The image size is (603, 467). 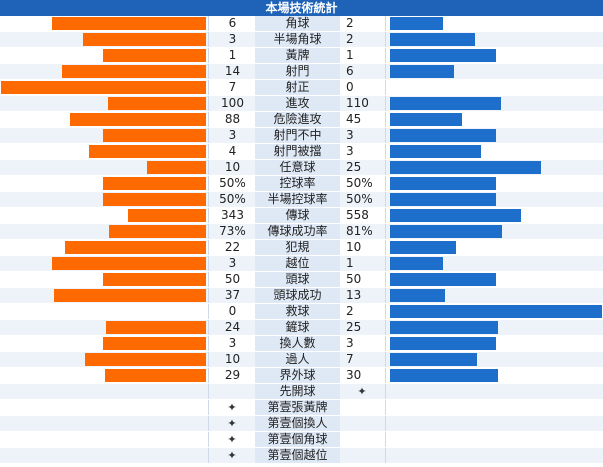 I want to click on stat-label: 界外球, so click(x=297, y=375).